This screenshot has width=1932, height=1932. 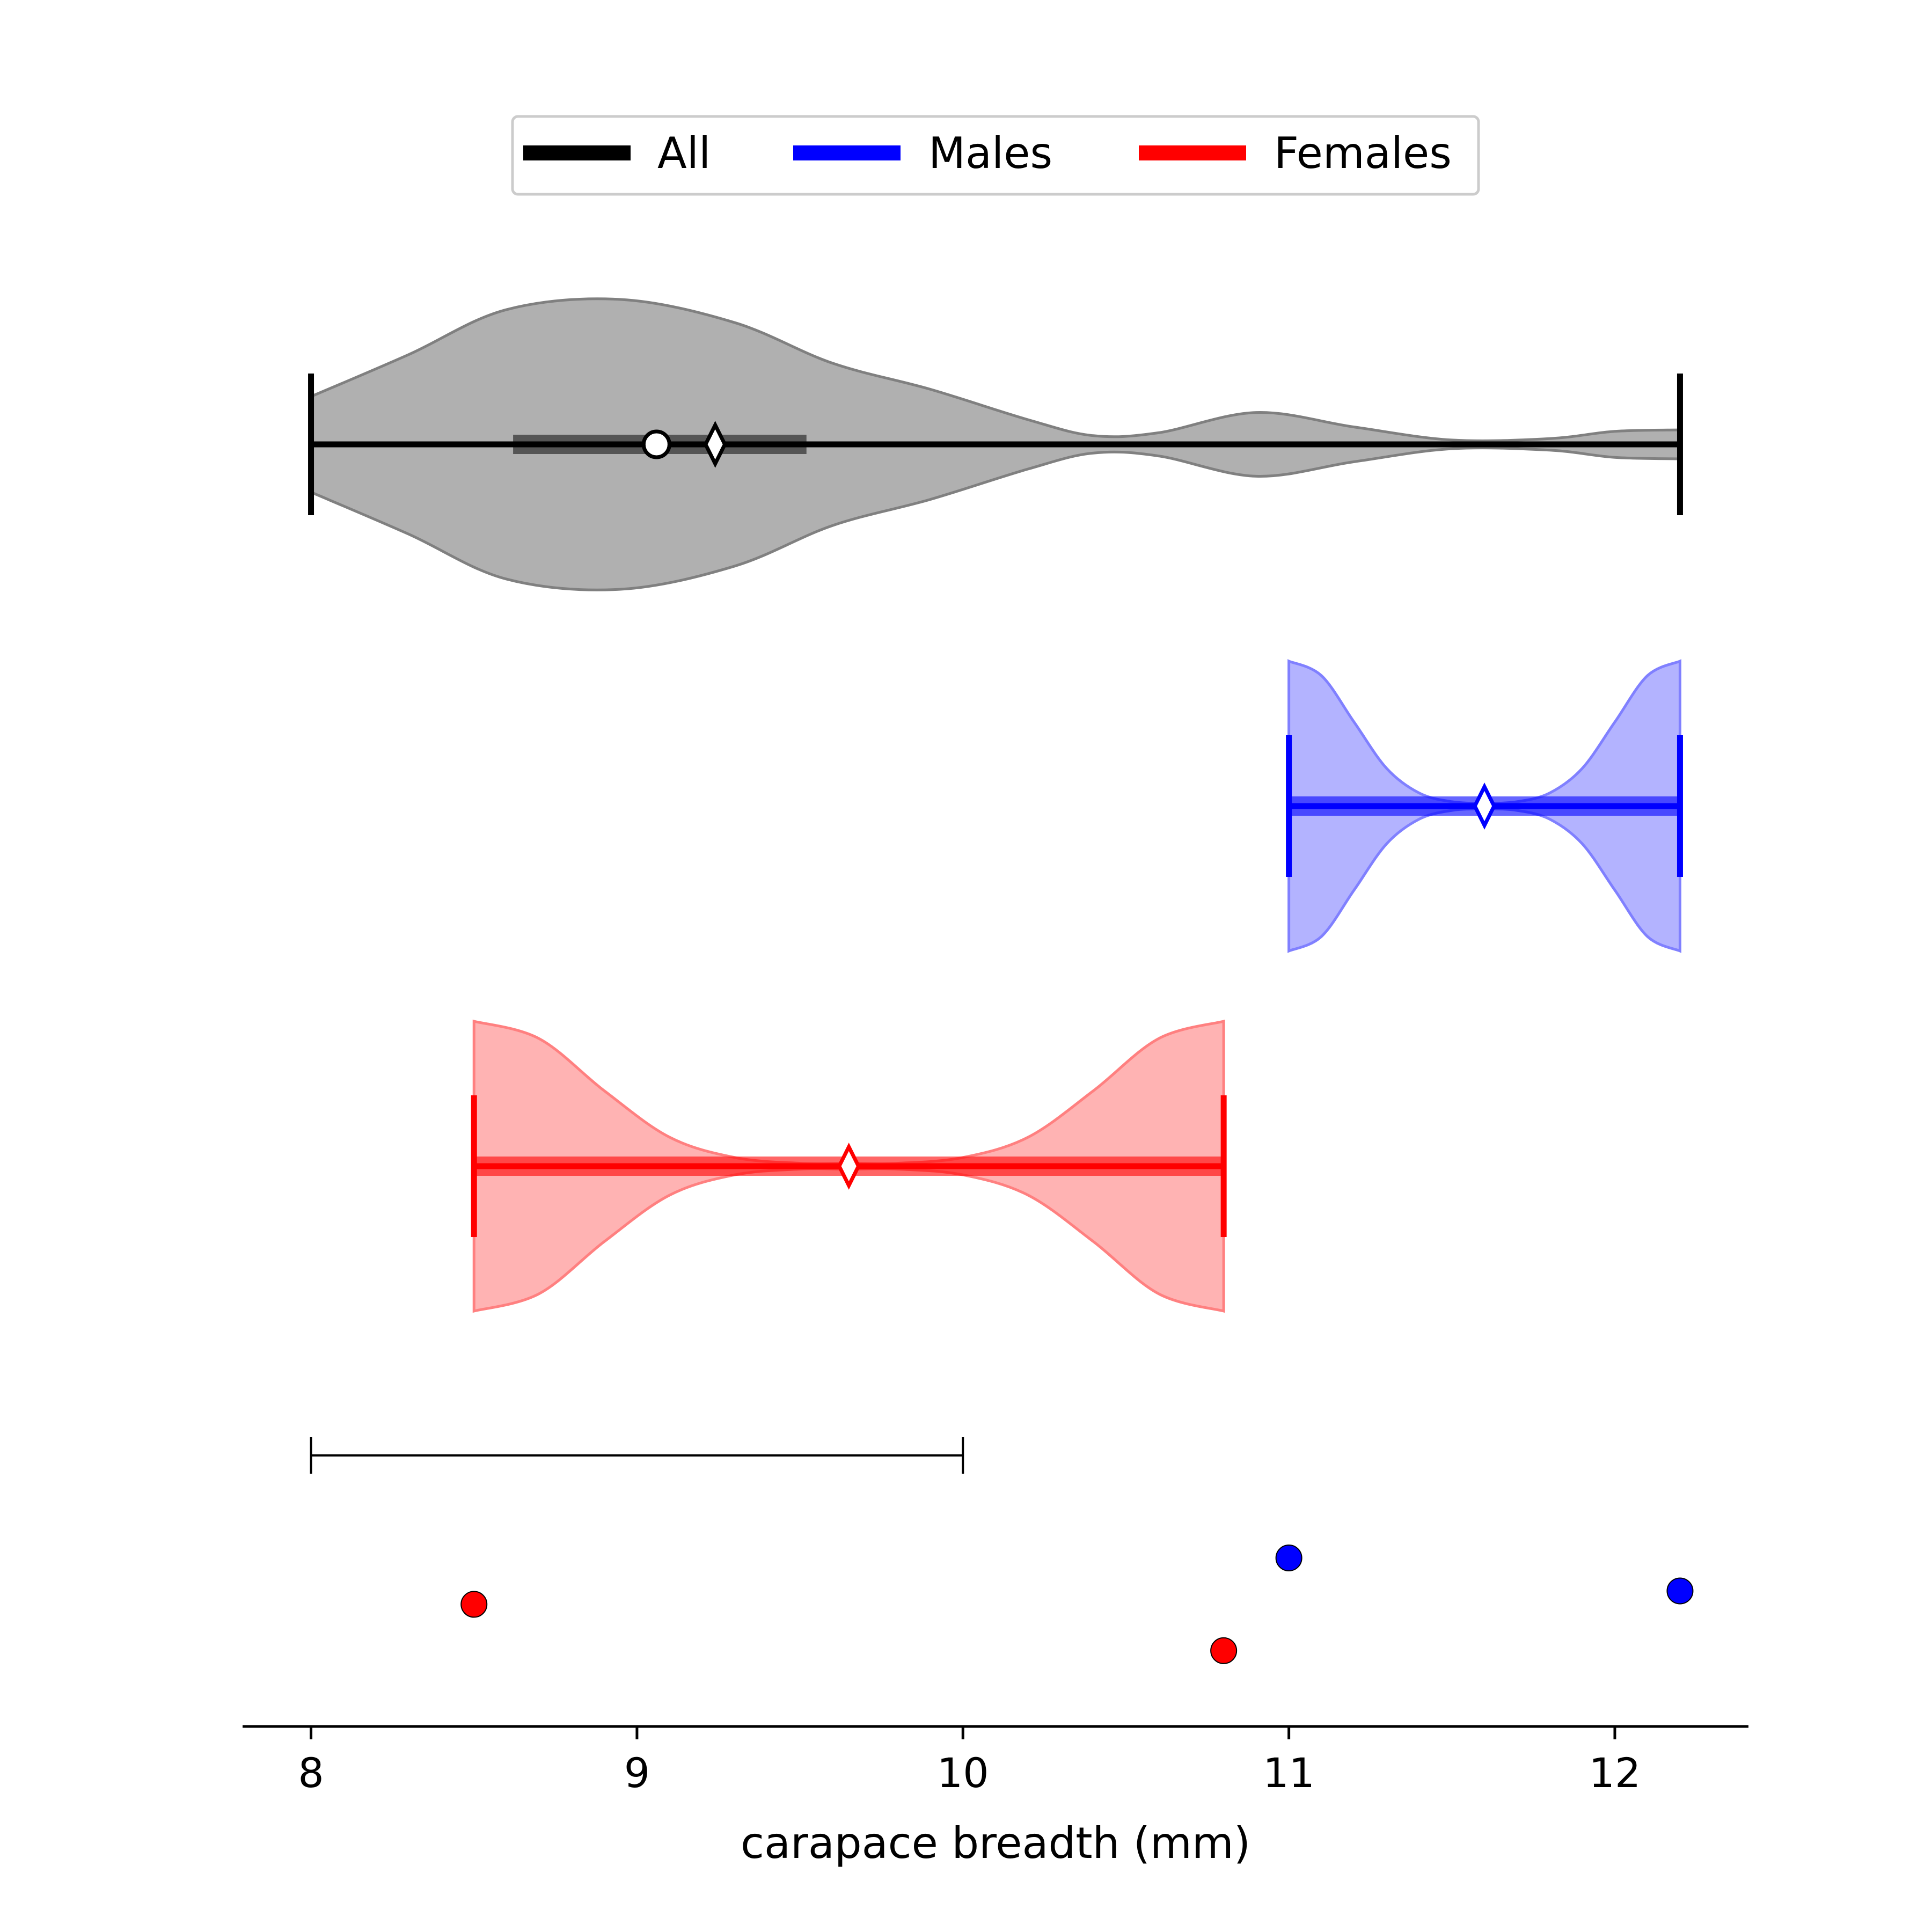 I want to click on violin-mean-males, so click(x=1484, y=806).